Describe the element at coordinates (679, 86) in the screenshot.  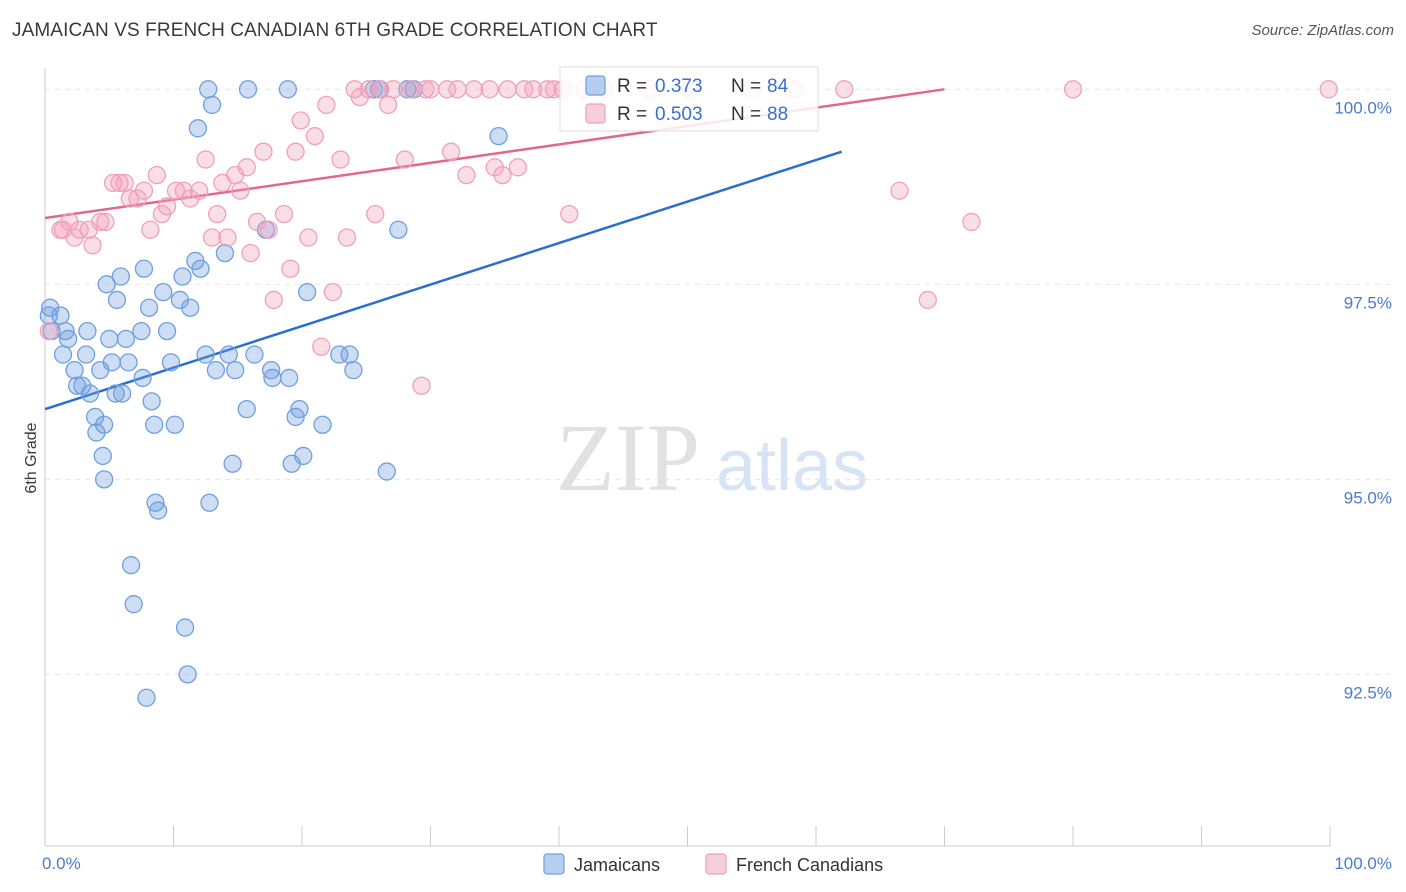
I see `legend-r-value: 0.373` at that location.